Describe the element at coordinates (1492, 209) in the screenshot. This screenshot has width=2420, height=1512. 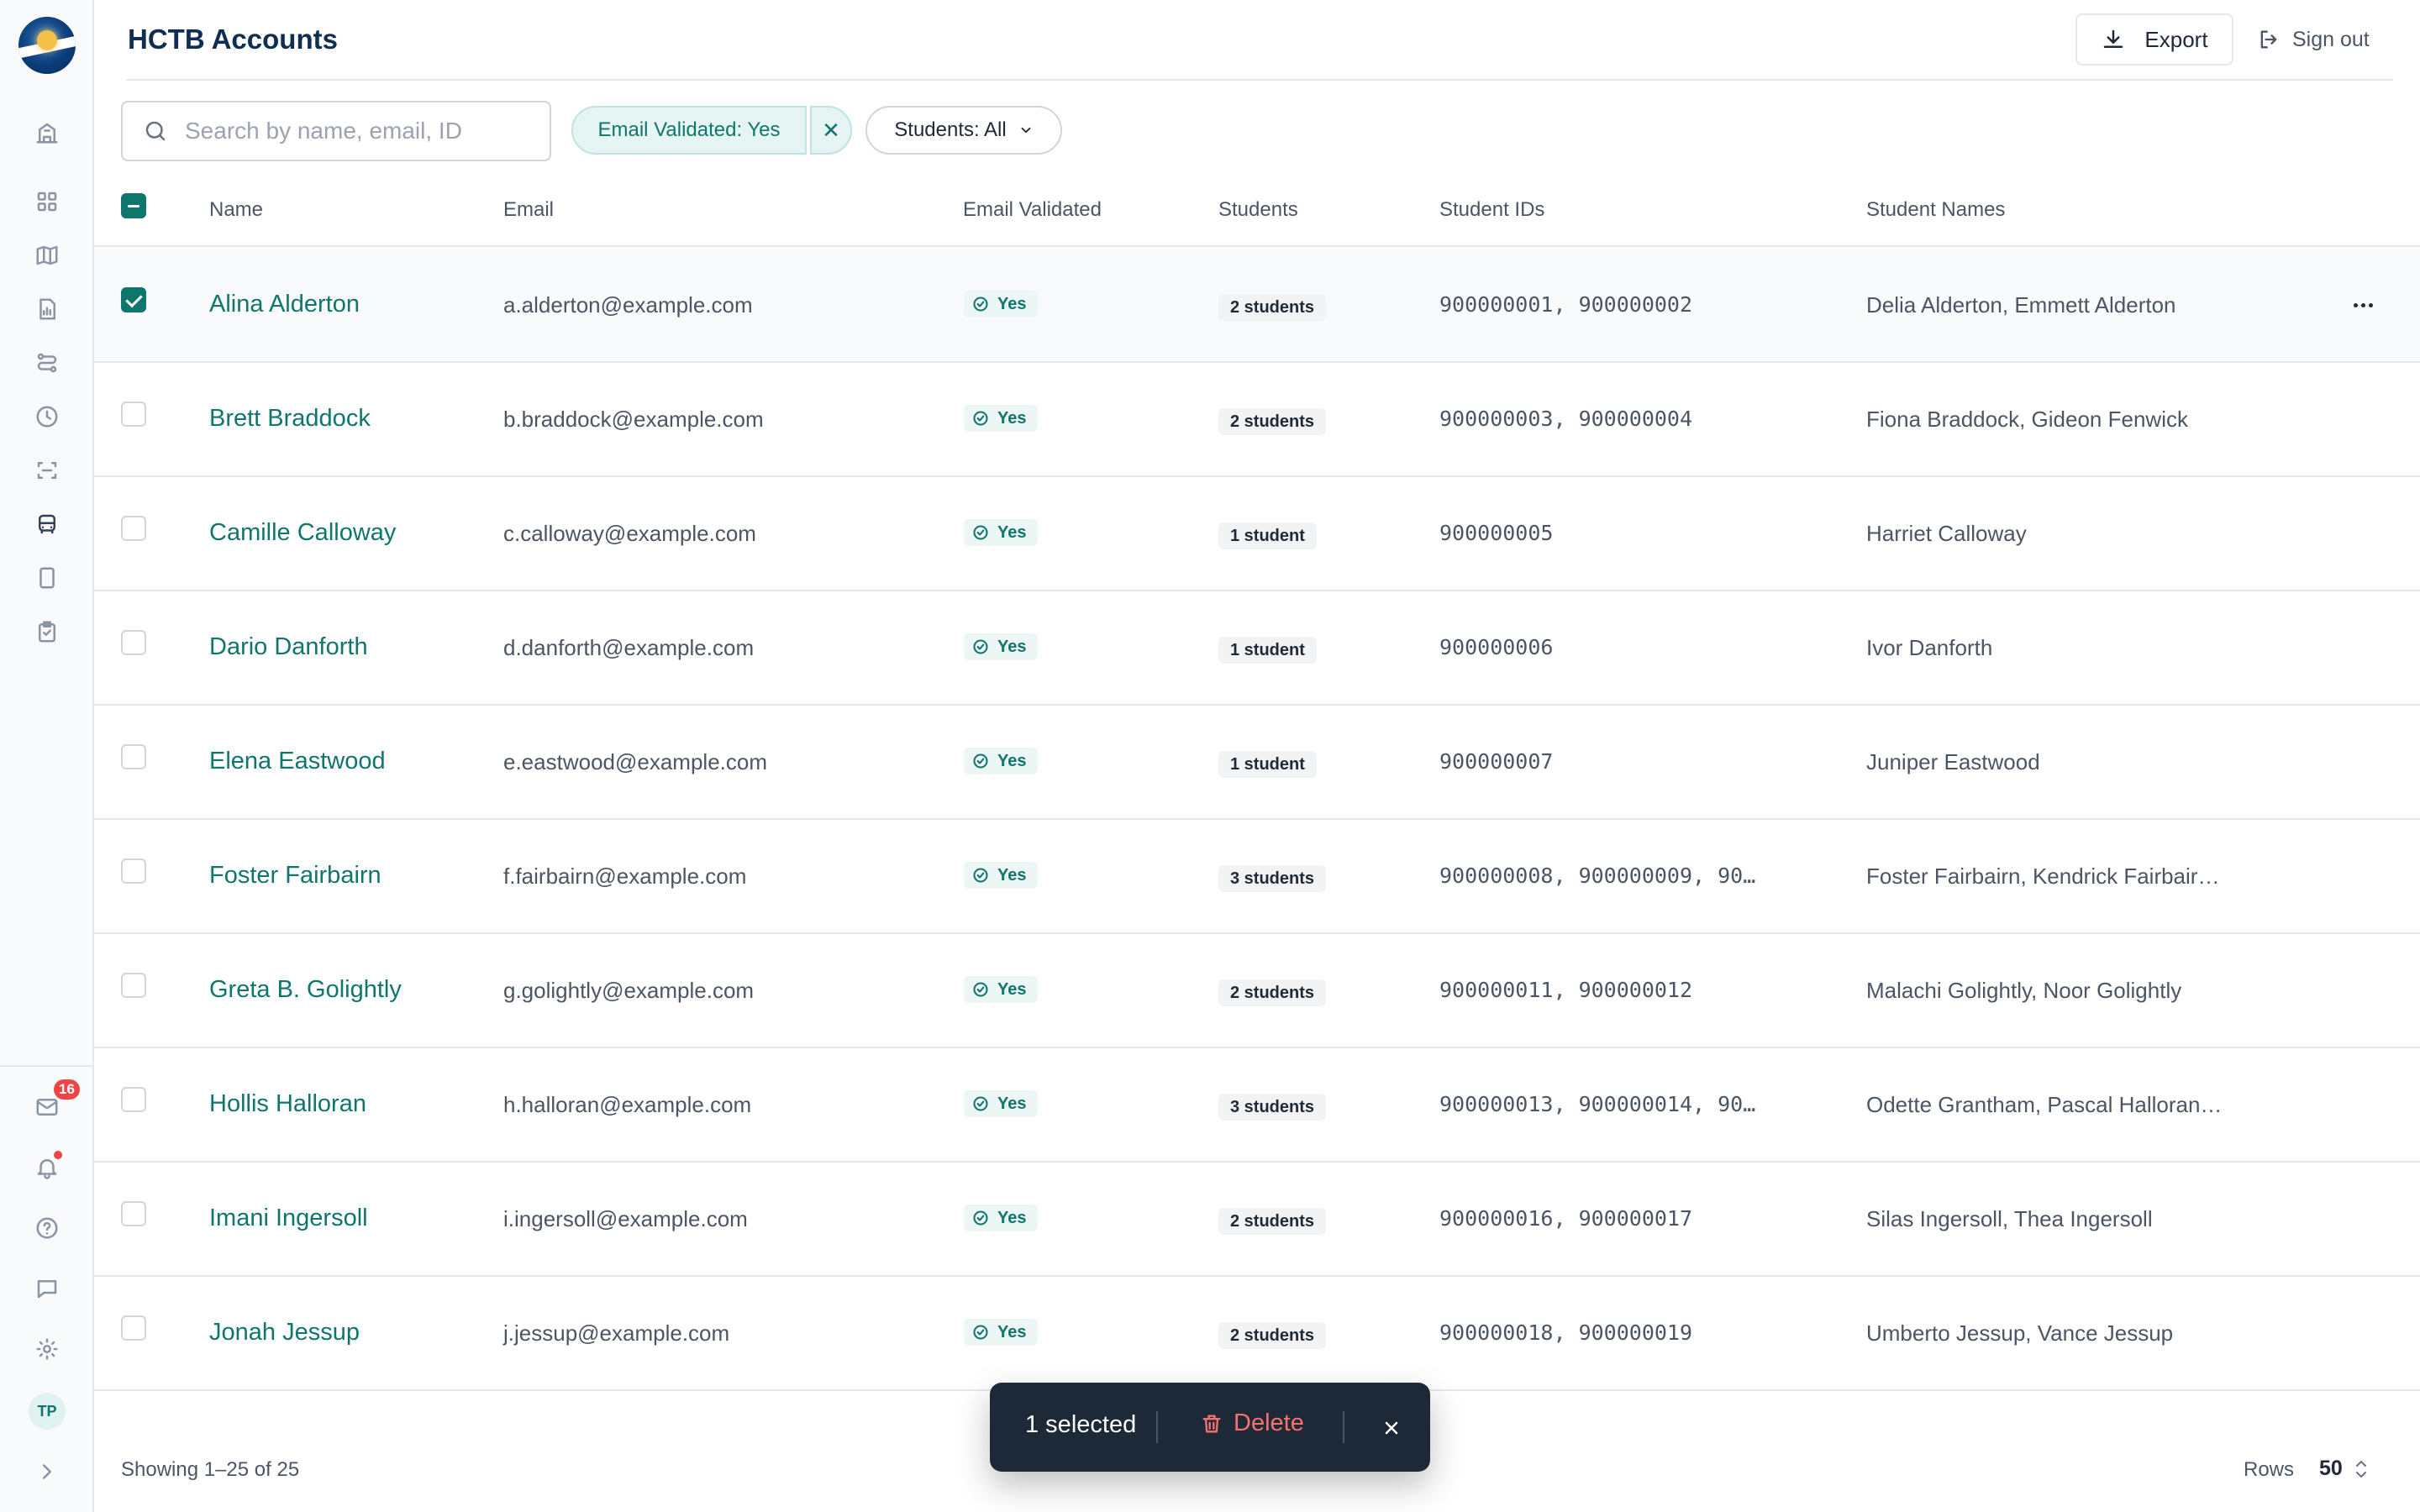
I see `column-header-student-ids: Student IDs` at that location.